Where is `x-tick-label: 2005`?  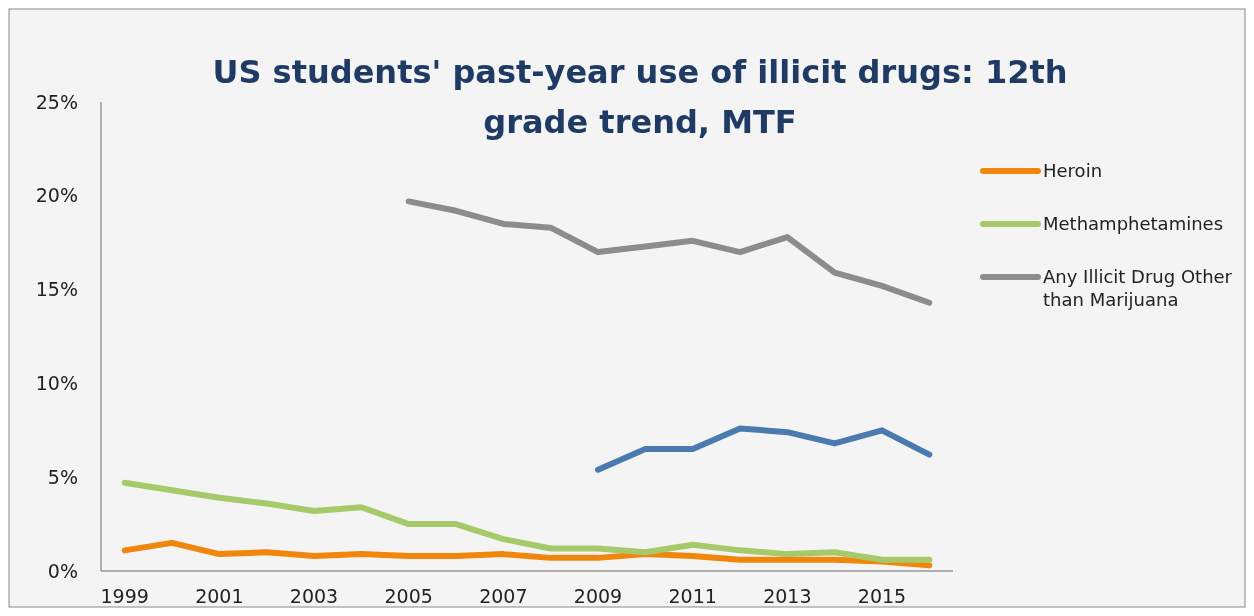 x-tick-label: 2005 is located at coordinates (408, 596).